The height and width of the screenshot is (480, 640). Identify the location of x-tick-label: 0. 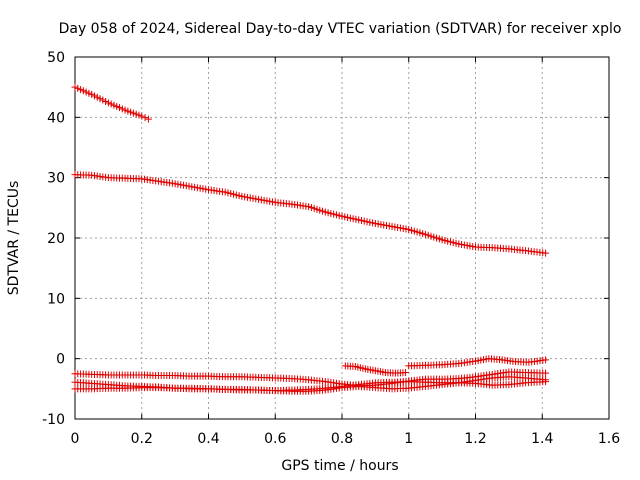
(75, 439).